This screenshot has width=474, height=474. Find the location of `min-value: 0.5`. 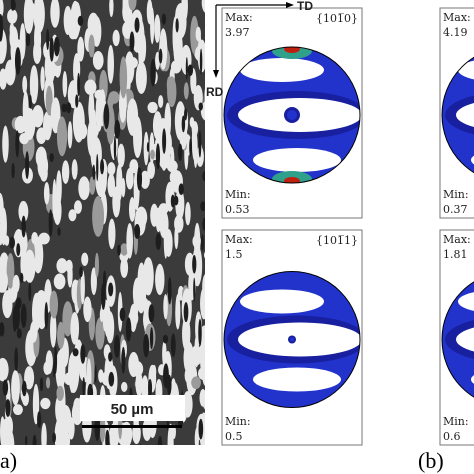

min-value: 0.5 is located at coordinates (234, 436).